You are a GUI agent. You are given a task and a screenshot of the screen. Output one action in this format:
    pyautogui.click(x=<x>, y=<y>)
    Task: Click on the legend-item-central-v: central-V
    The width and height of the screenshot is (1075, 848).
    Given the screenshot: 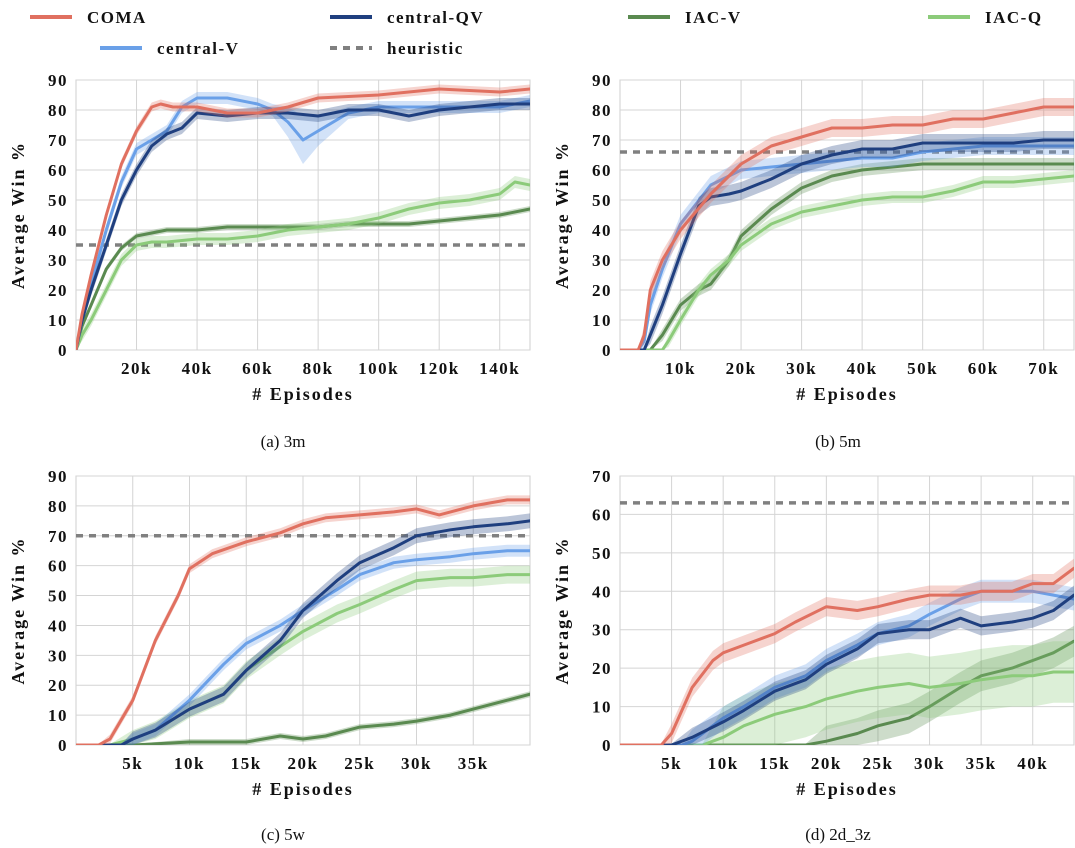 What is the action you would take?
    pyautogui.click(x=169, y=48)
    